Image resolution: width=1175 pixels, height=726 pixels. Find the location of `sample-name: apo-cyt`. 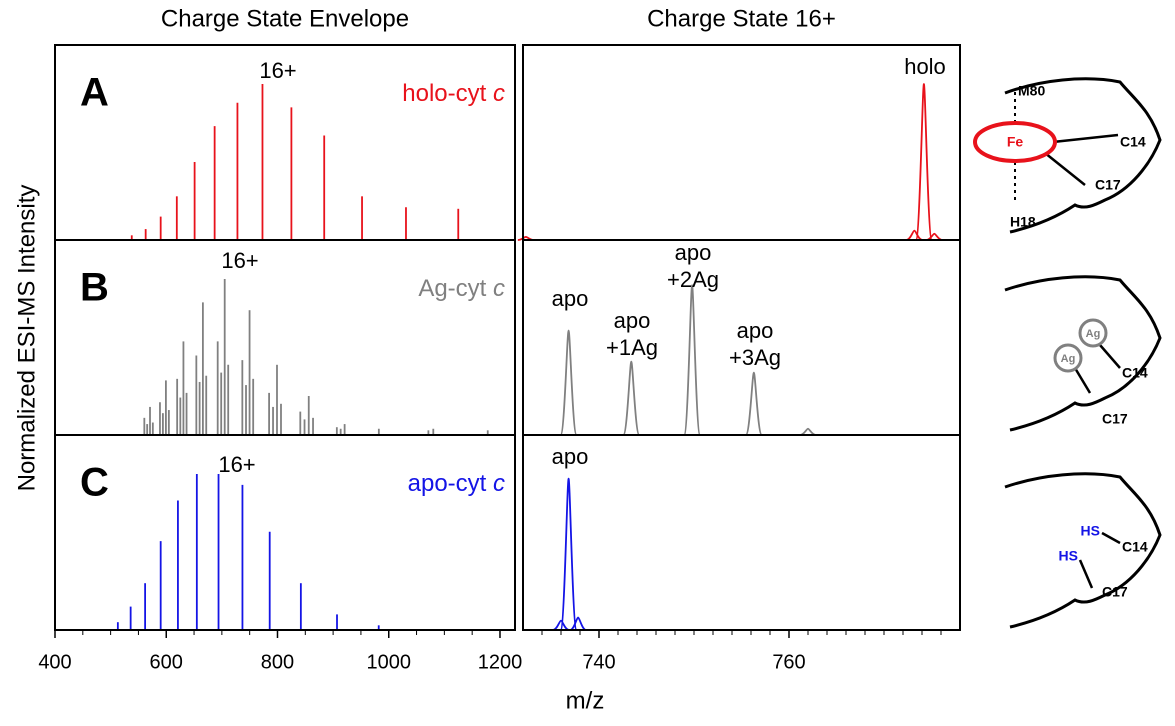

sample-name: apo-cyt is located at coordinates (447, 483).